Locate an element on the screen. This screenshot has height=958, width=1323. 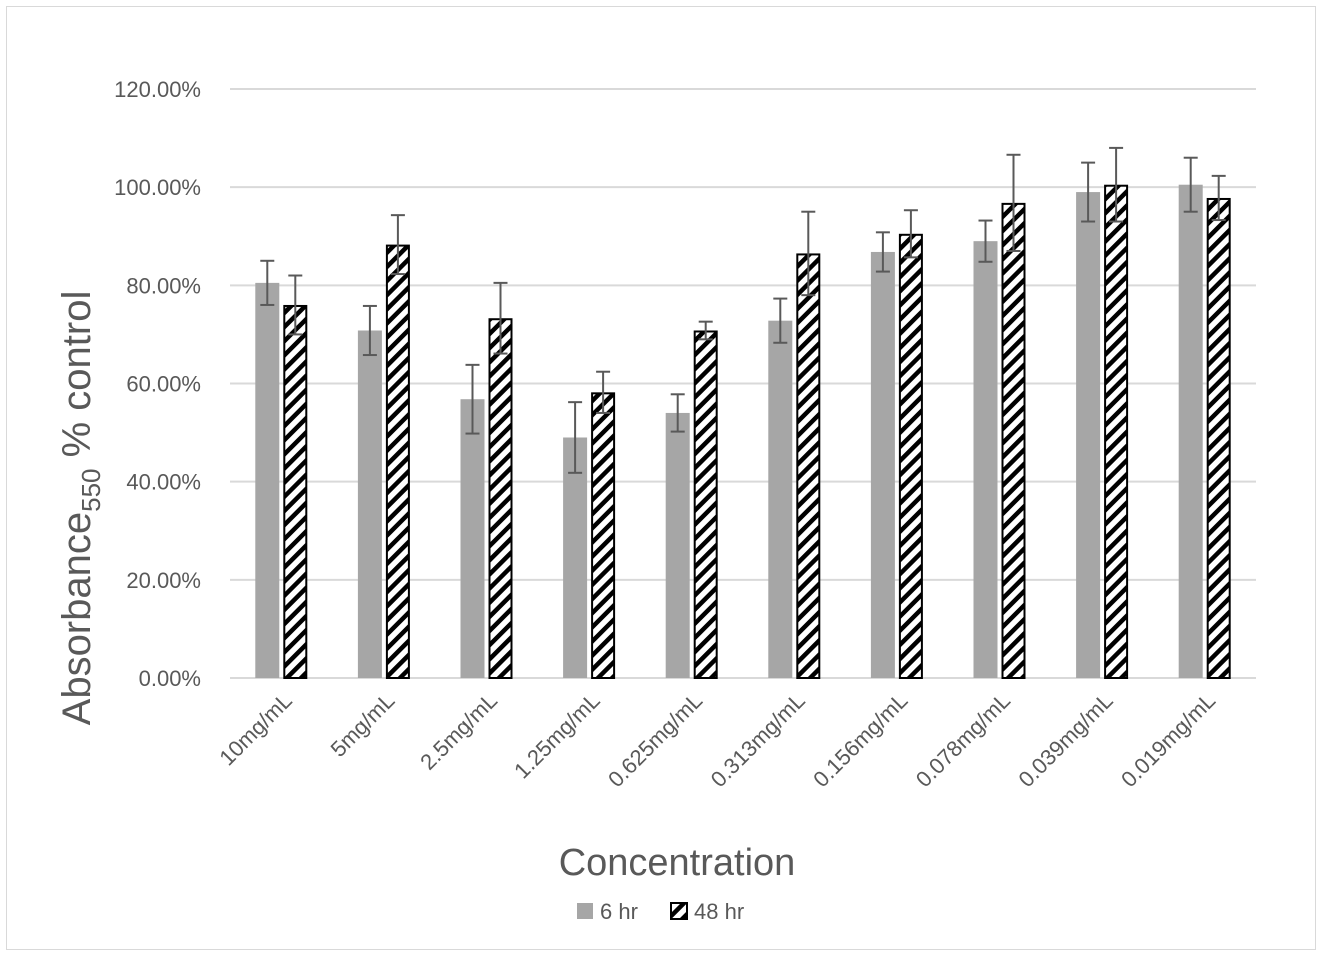
legend-swatch-6hr is located at coordinates (585, 911).